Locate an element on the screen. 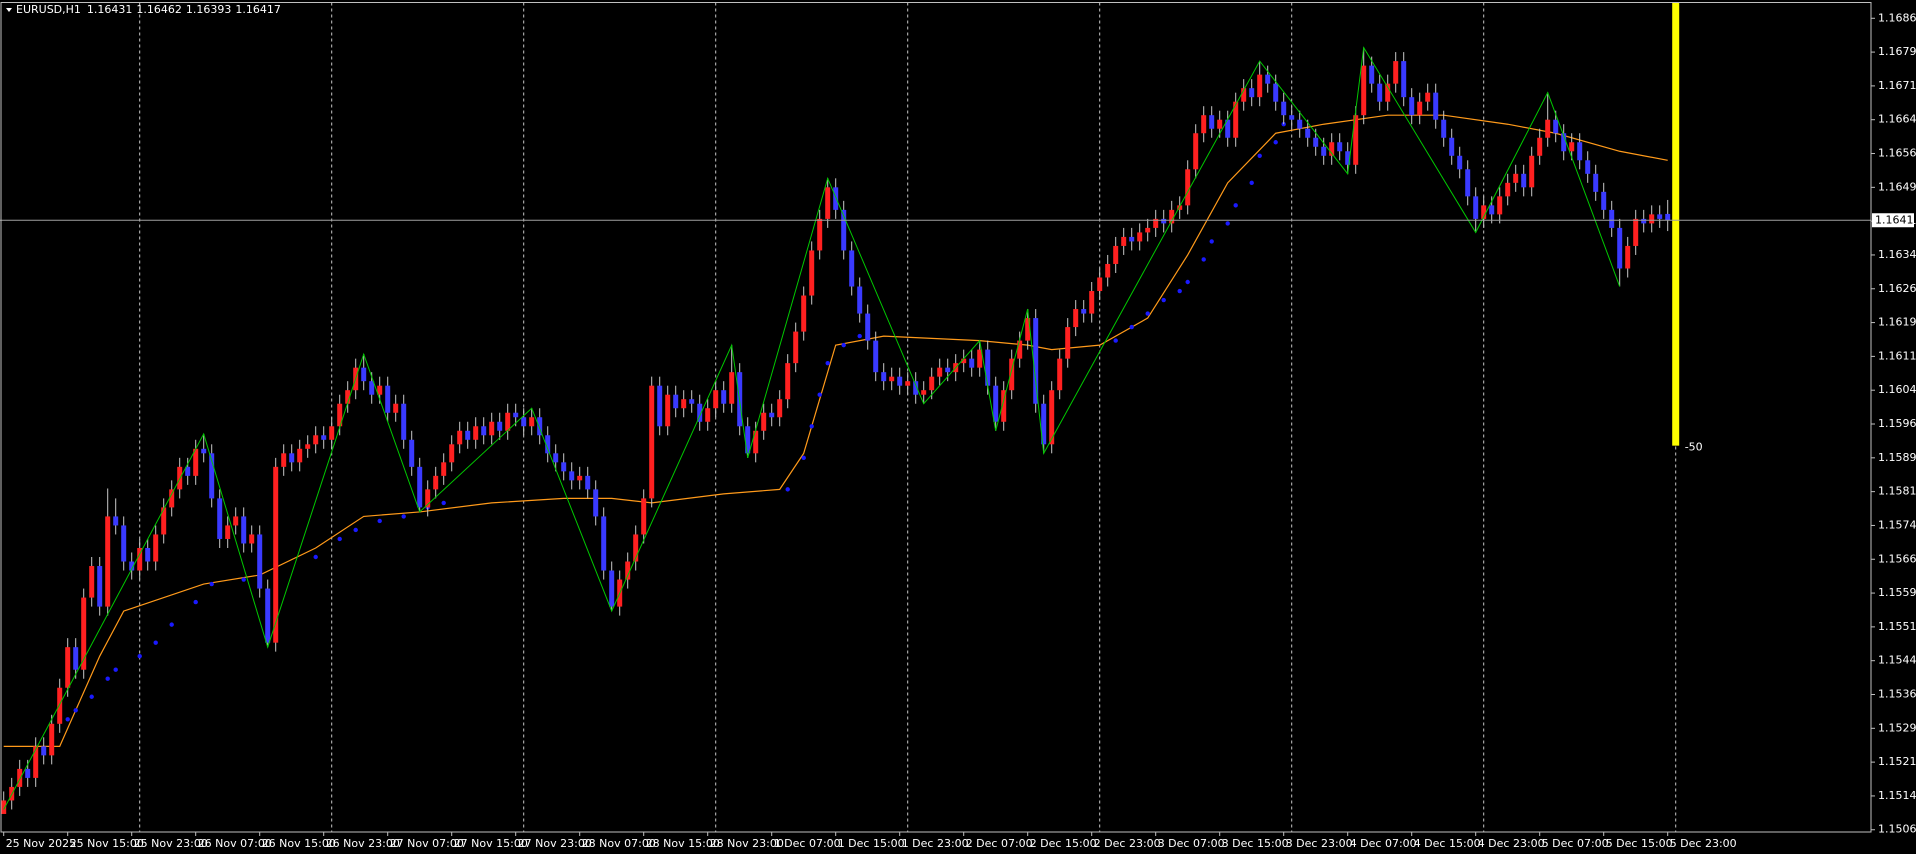  x-tick-label: 28 Nov 15:00 is located at coordinates (683, 843).